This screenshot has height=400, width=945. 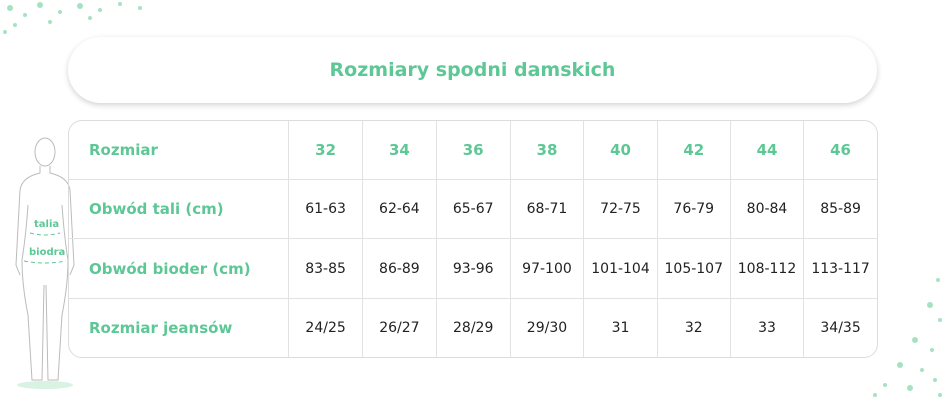 What do you see at coordinates (179, 150) in the screenshot?
I see `header-label: Rozmiar` at bounding box center [179, 150].